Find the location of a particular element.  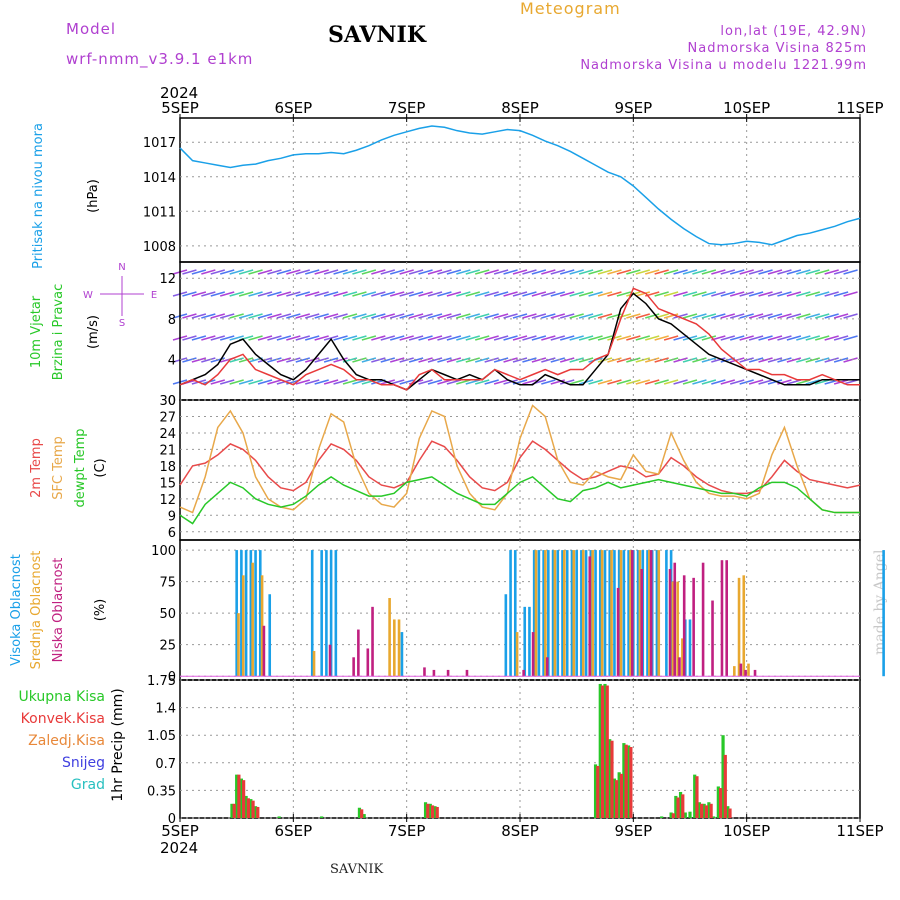

model-label: Model is located at coordinates (91, 29).